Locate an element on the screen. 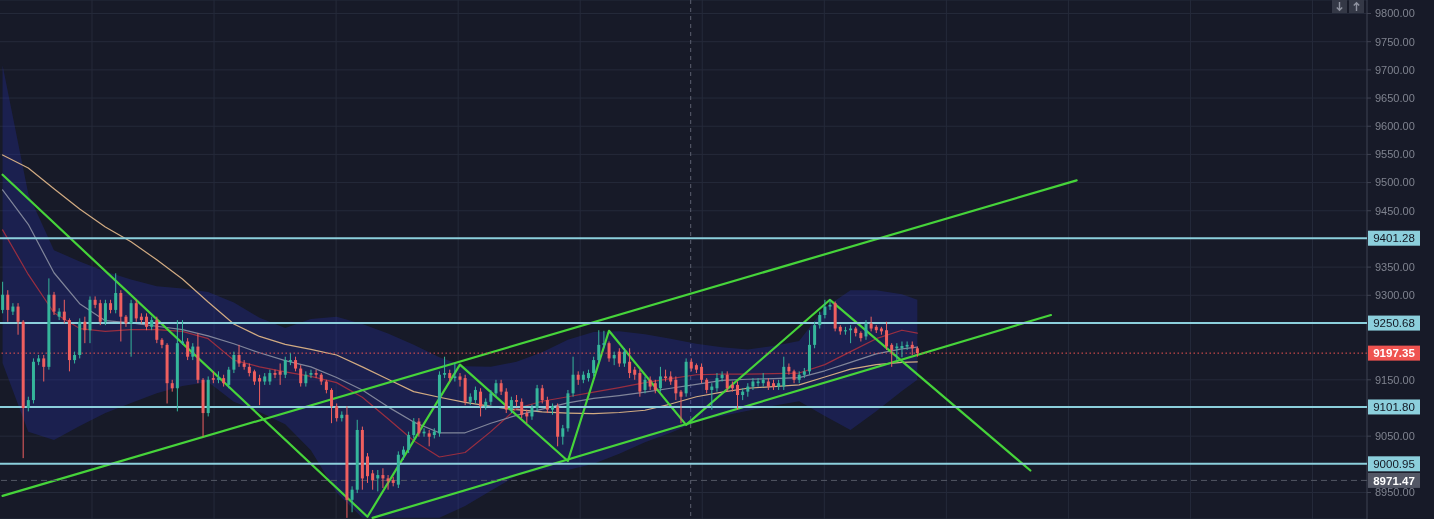 This screenshot has width=1434, height=519. ref-line-label: 9401.28 is located at coordinates (1394, 238).